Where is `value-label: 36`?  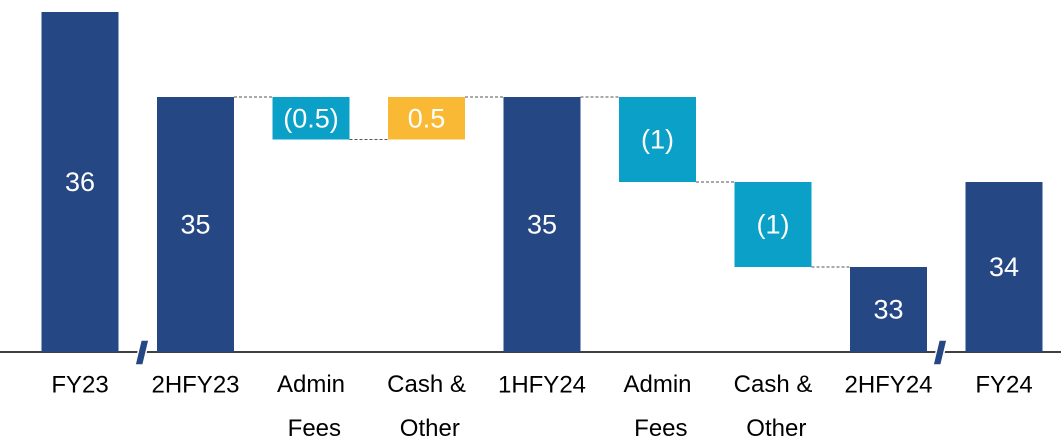
value-label: 36 is located at coordinates (80, 182).